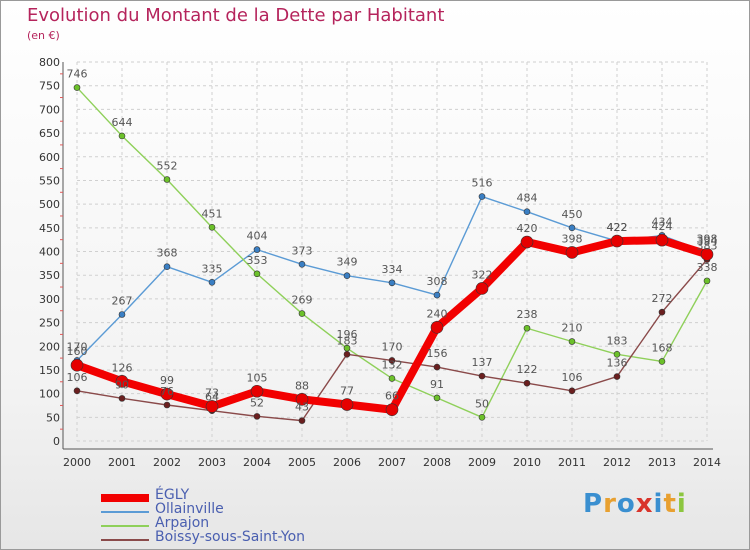 The image size is (750, 550). I want to click on point-ollainville-2001, so click(122, 314).